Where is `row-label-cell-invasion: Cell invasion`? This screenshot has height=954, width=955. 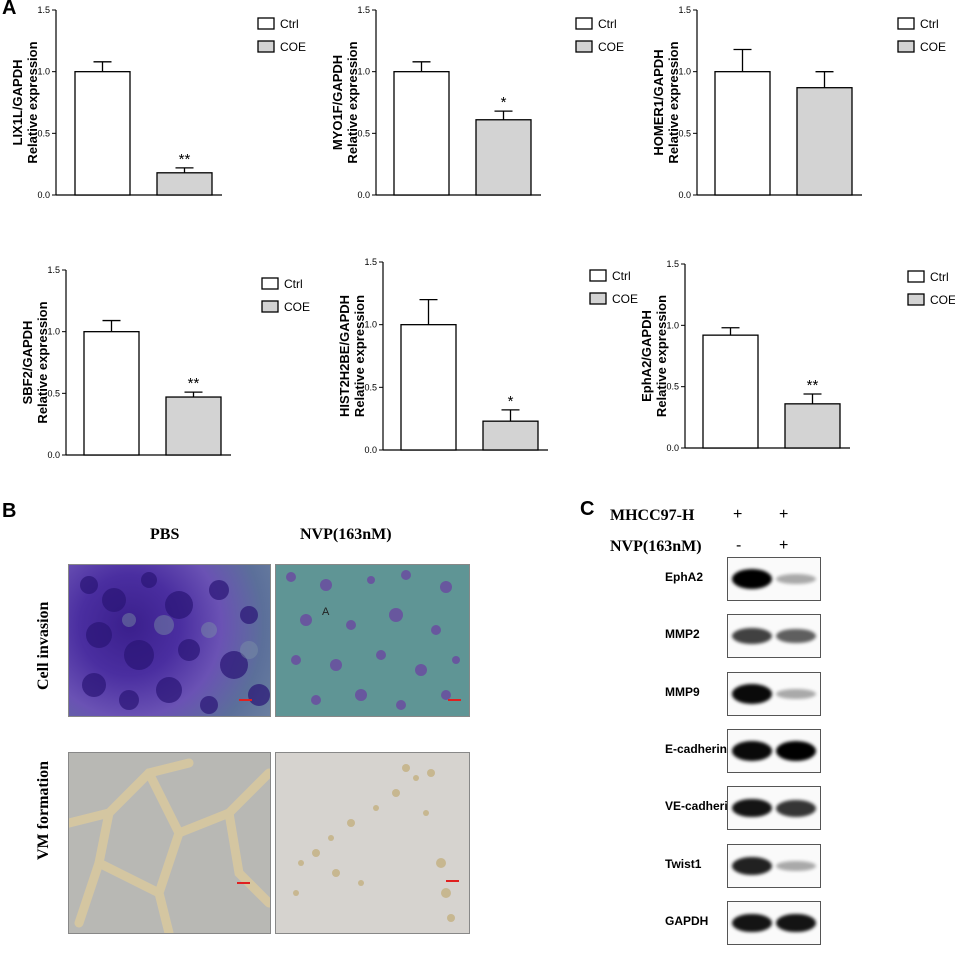 row-label-cell-invasion: Cell invasion is located at coordinates (43, 645).